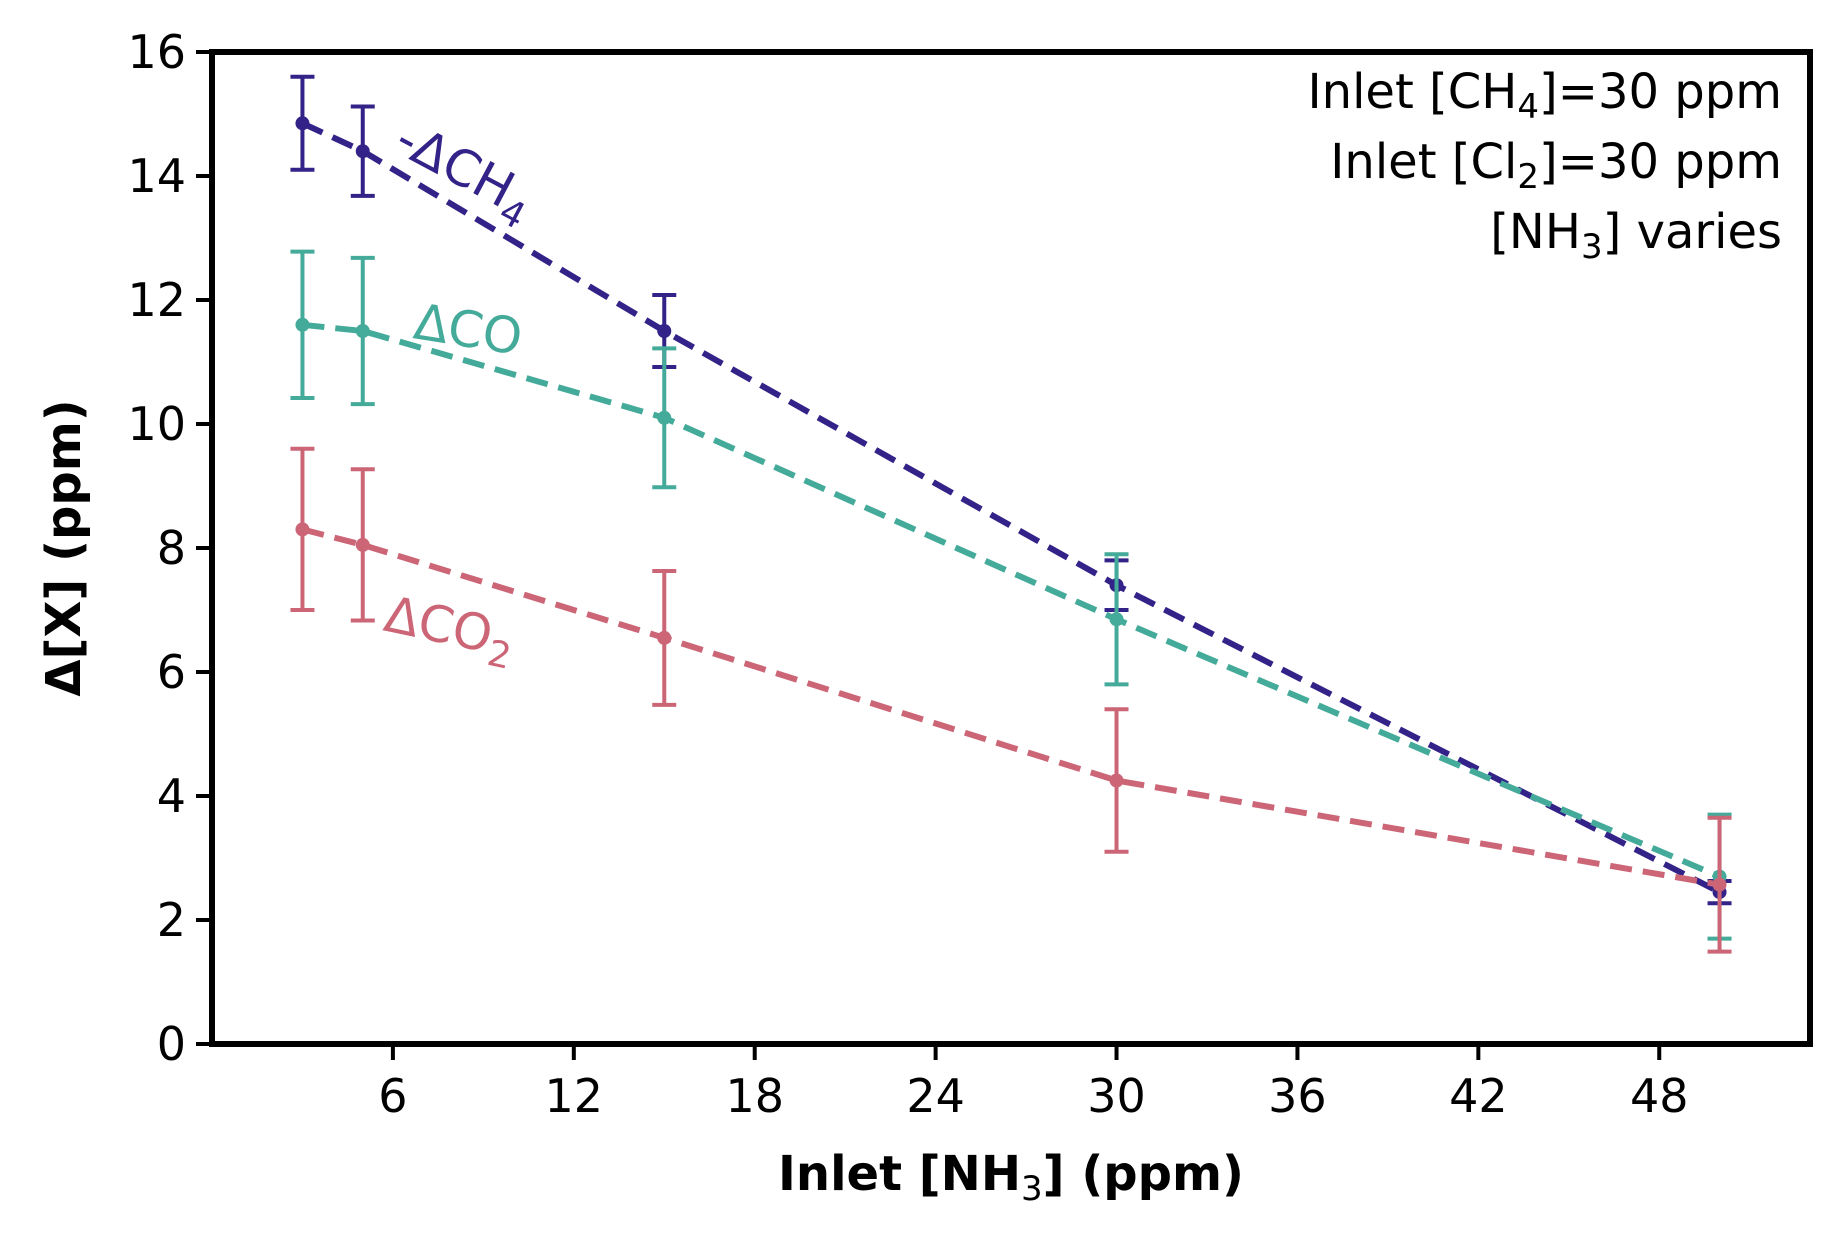  I want to click on y-tick-label: 12, so click(156, 300).